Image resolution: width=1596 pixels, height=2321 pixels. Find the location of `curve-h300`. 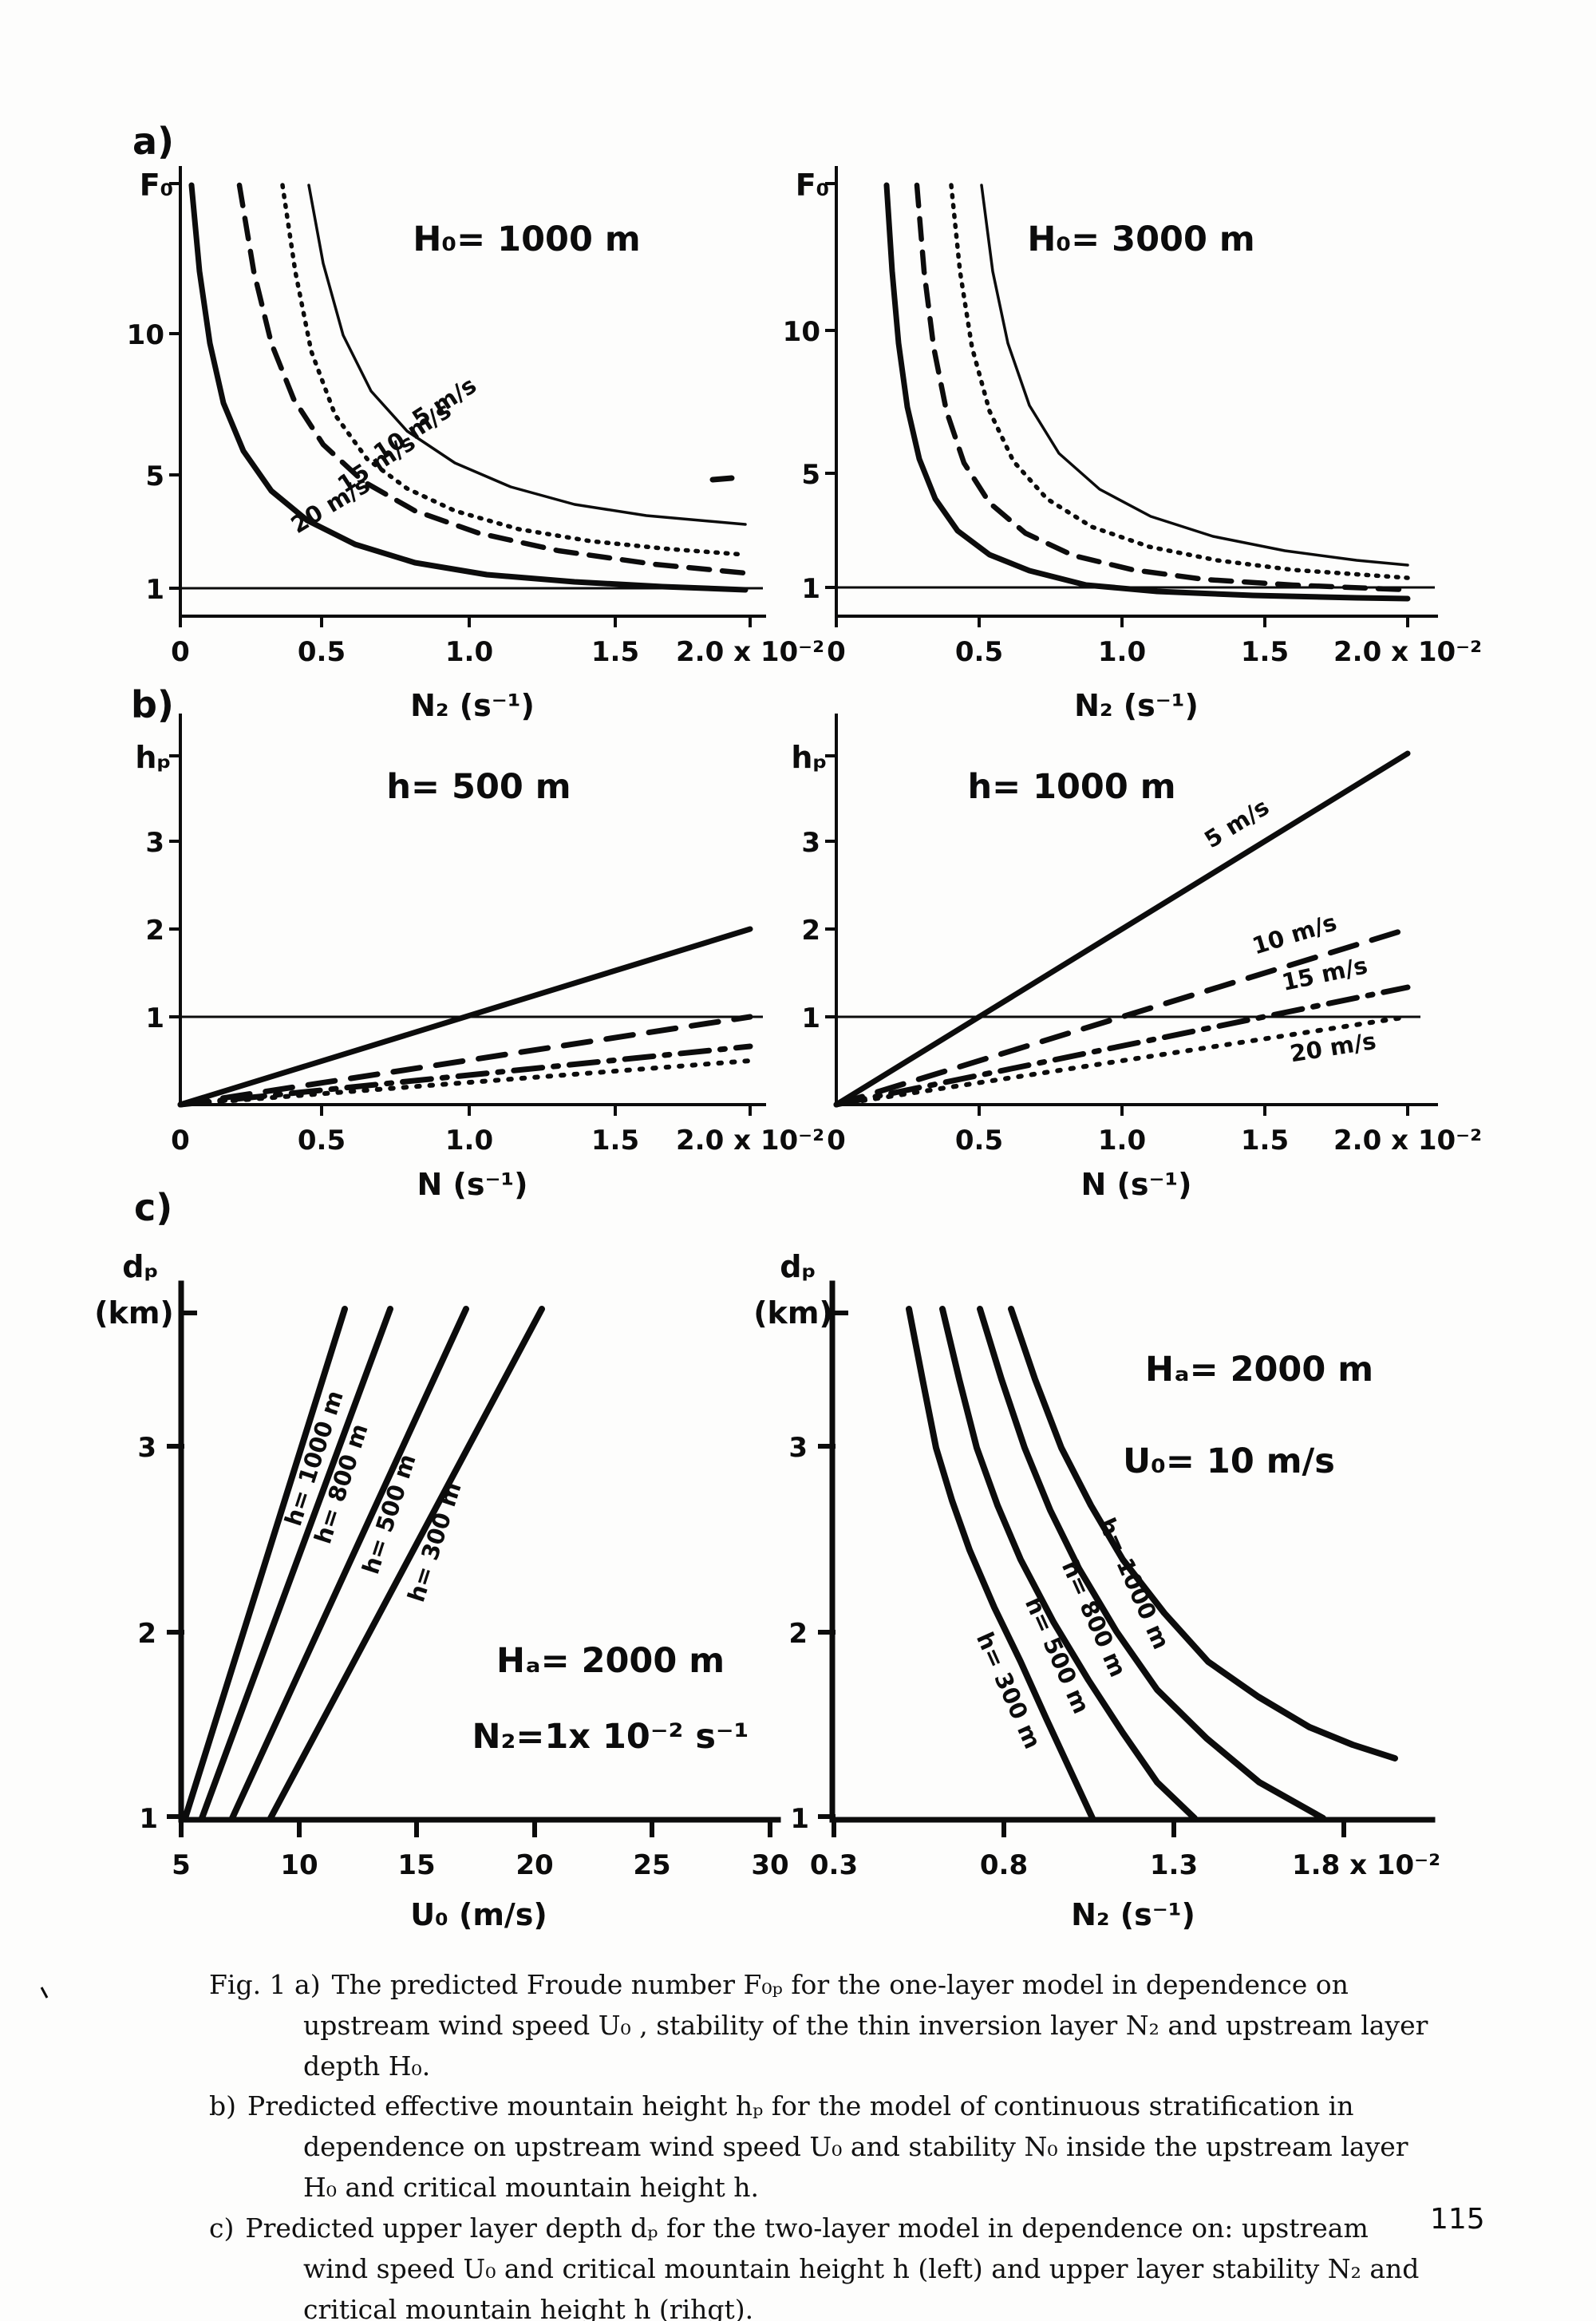

curve-h300 is located at coordinates (1001, 1564).